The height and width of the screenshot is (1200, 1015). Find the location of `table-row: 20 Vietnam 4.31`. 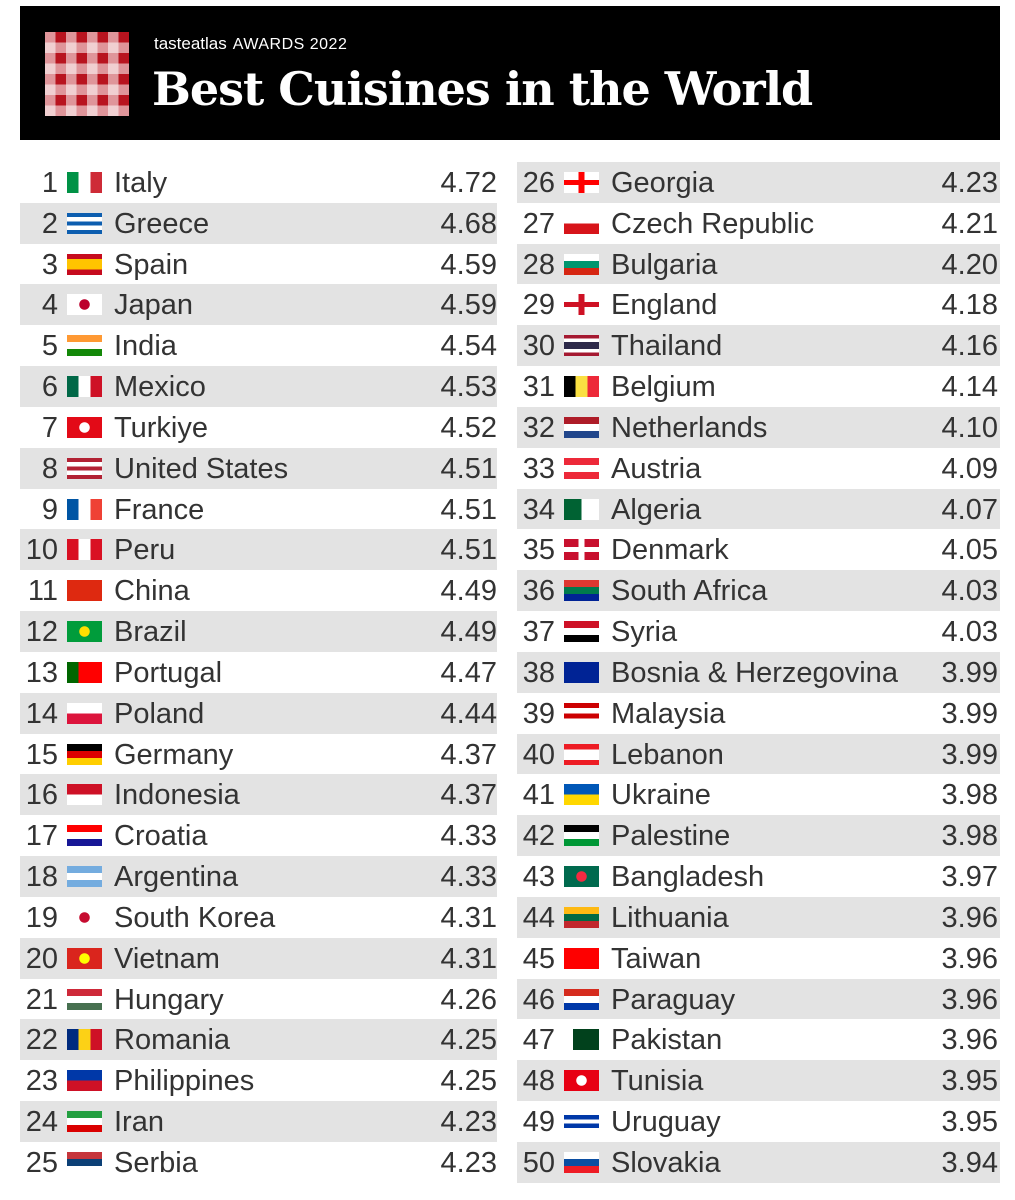

table-row: 20 Vietnam 4.31 is located at coordinates (258, 958).